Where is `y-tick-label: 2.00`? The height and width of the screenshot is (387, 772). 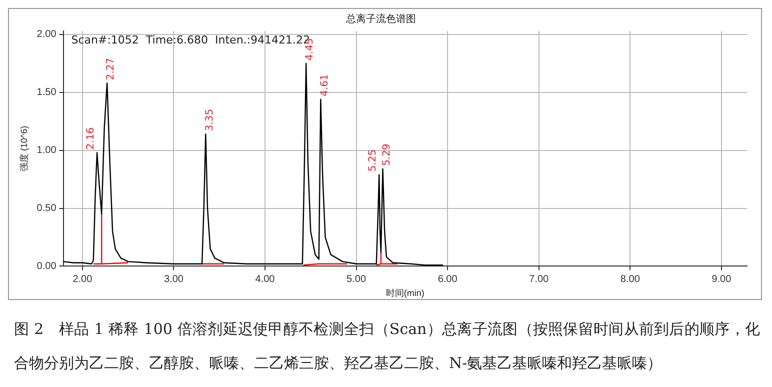 y-tick-label: 2.00 is located at coordinates (46, 34).